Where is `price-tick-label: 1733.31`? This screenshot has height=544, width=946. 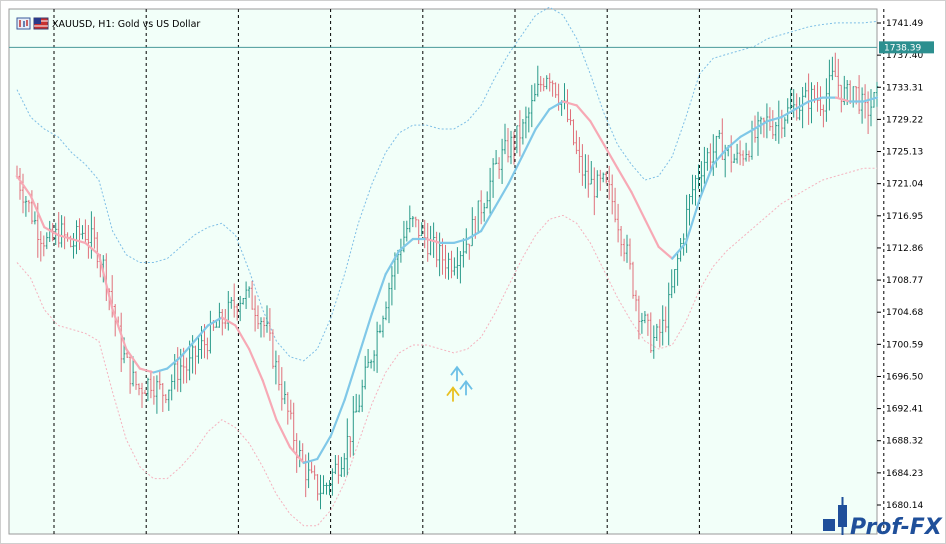 price-tick-label: 1733.31 is located at coordinates (904, 88).